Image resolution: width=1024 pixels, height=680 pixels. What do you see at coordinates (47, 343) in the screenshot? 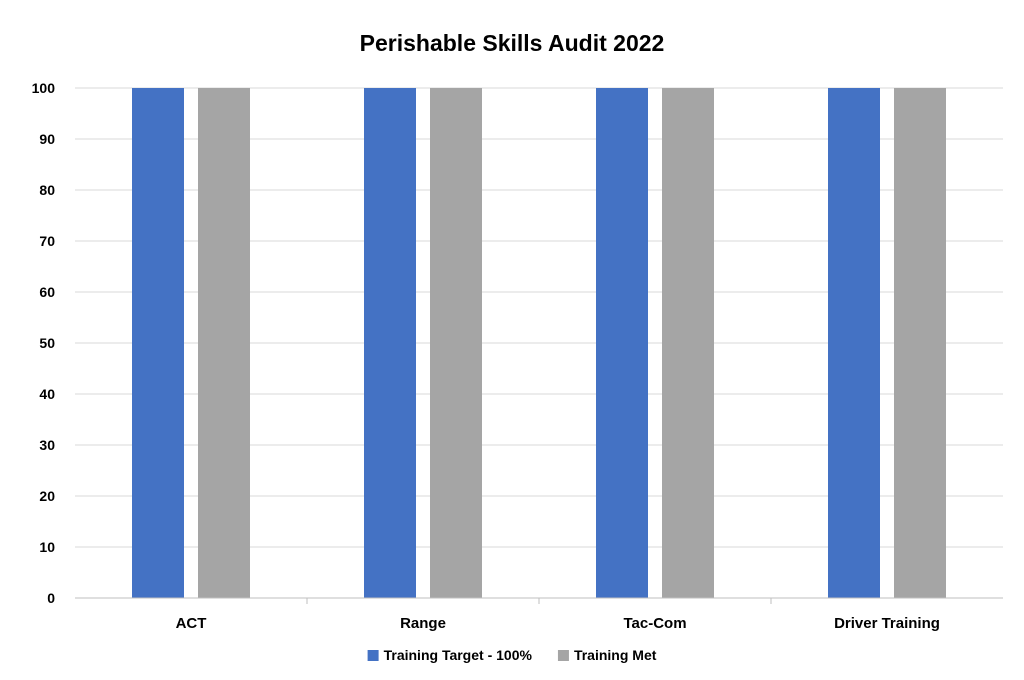
I see `y-tick-label-50: 50` at bounding box center [47, 343].